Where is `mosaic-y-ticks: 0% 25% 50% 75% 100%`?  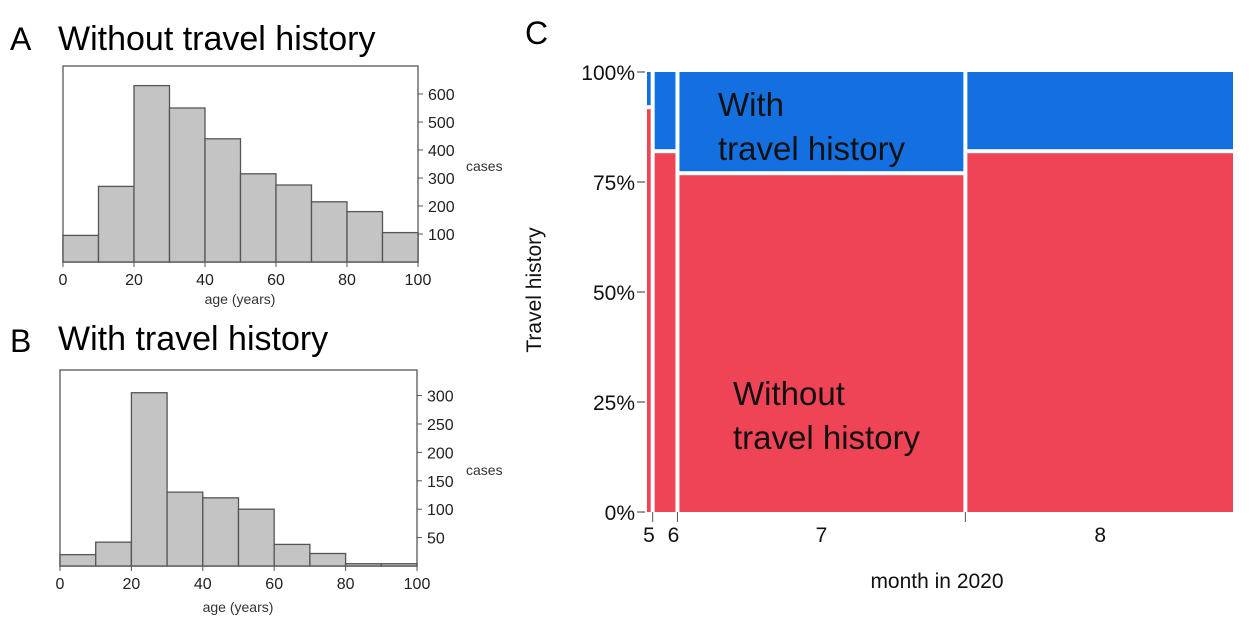
mosaic-y-ticks: 0% 25% 50% 75% 100% is located at coordinates (613, 293).